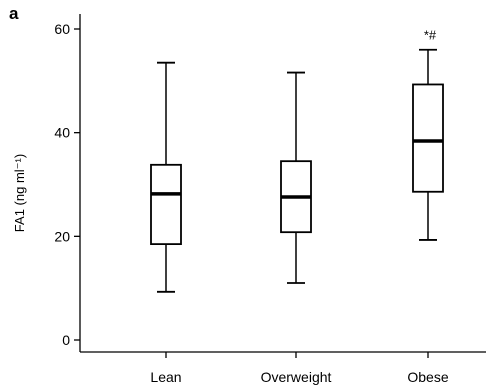  What do you see at coordinates (62, 236) in the screenshot?
I see `y-tick-label: 20` at bounding box center [62, 236].